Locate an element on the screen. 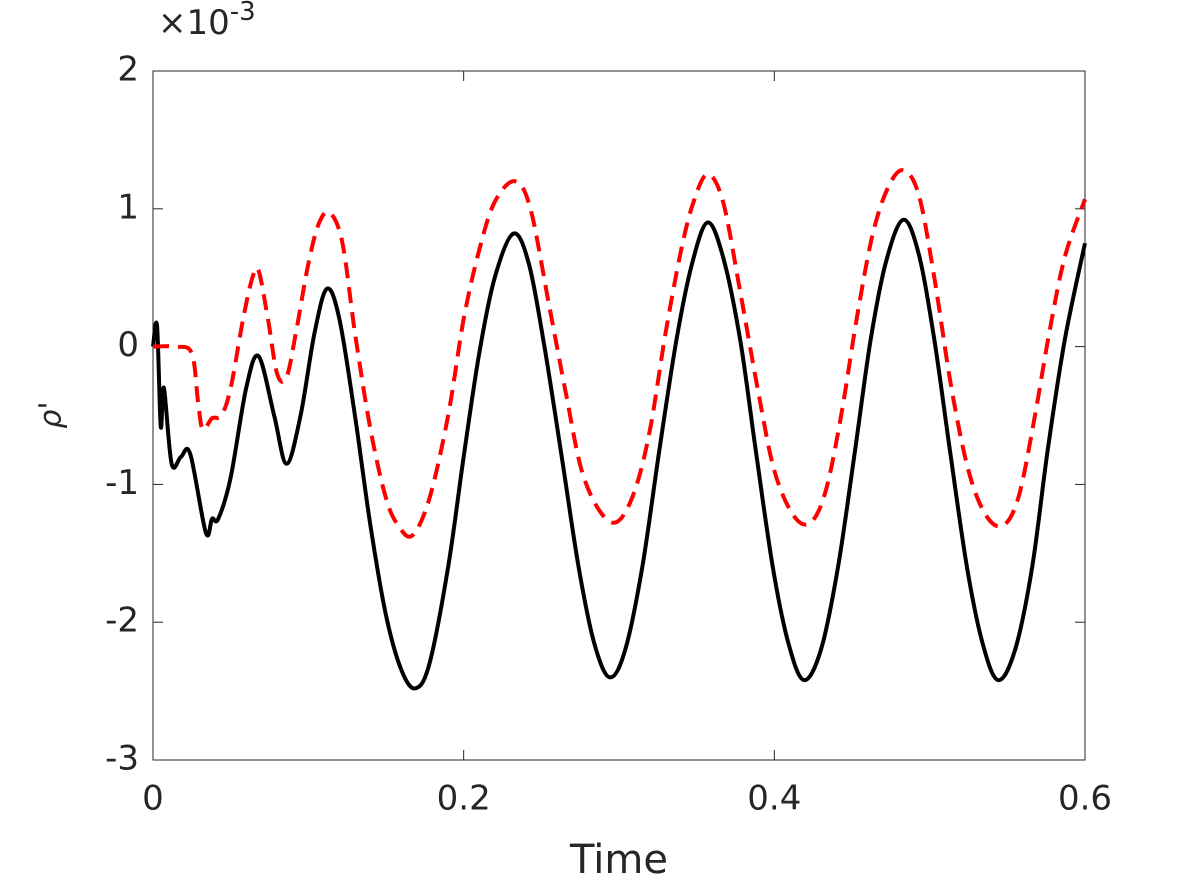  x-axis-label: Time is located at coordinates (618, 860).